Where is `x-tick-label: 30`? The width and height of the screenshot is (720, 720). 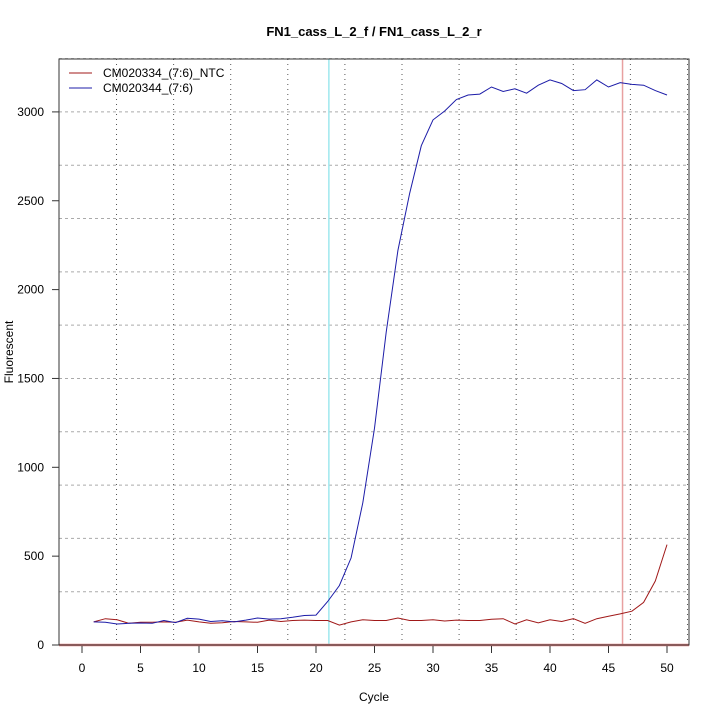
x-tick-label: 30 is located at coordinates (433, 668).